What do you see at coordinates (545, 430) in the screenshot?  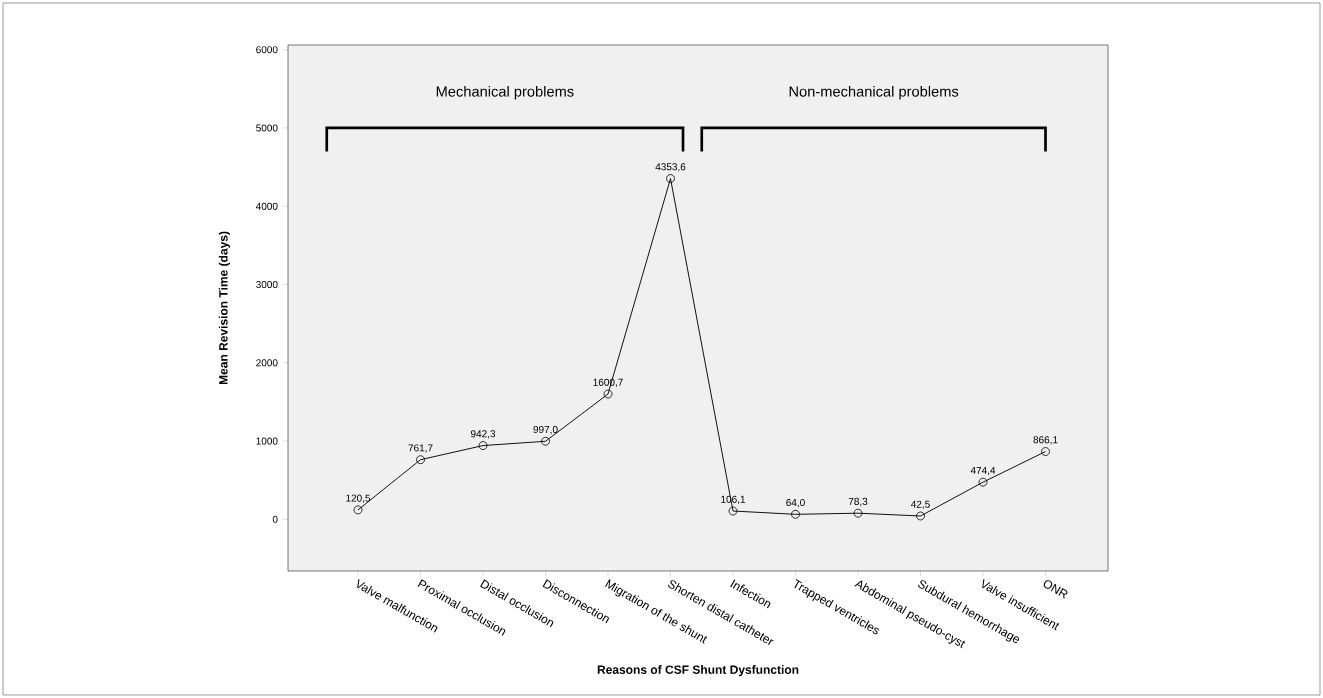 I see `data-label: 997,0` at bounding box center [545, 430].